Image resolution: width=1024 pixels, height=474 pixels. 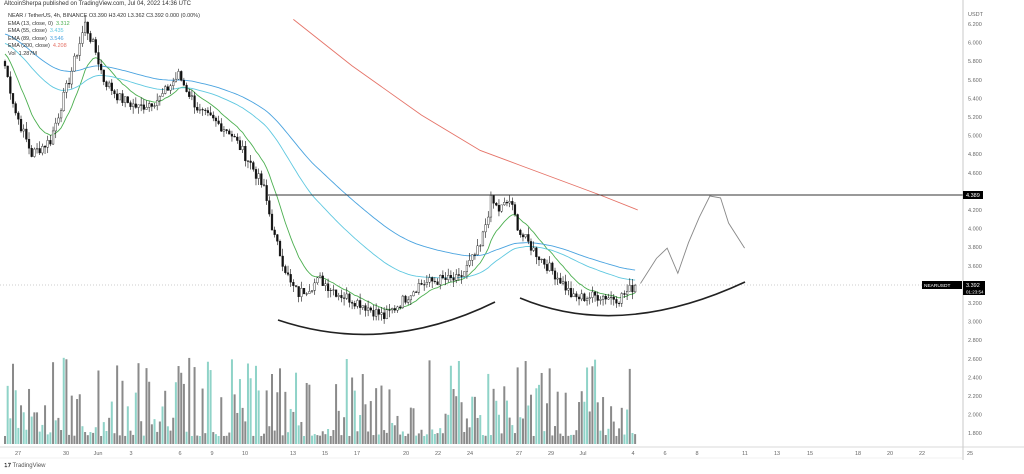 What do you see at coordinates (465, 114) in the screenshot?
I see `ema200-line` at bounding box center [465, 114].